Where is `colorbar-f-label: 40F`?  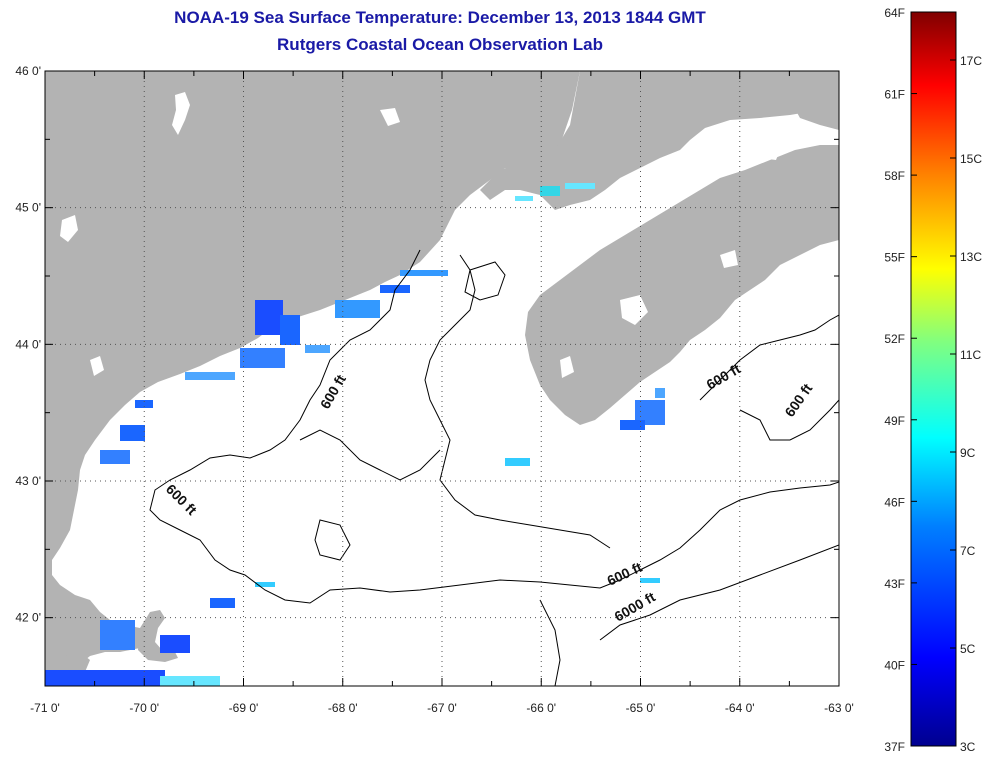 colorbar-f-label: 40F is located at coordinates (894, 665).